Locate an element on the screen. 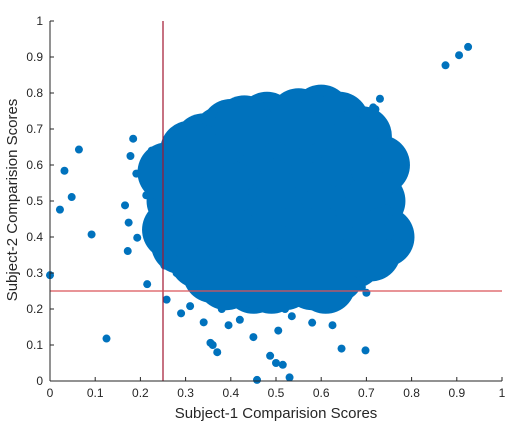 The width and height of the screenshot is (510, 428). y-tick-label: 0.6 is located at coordinates (34, 165).